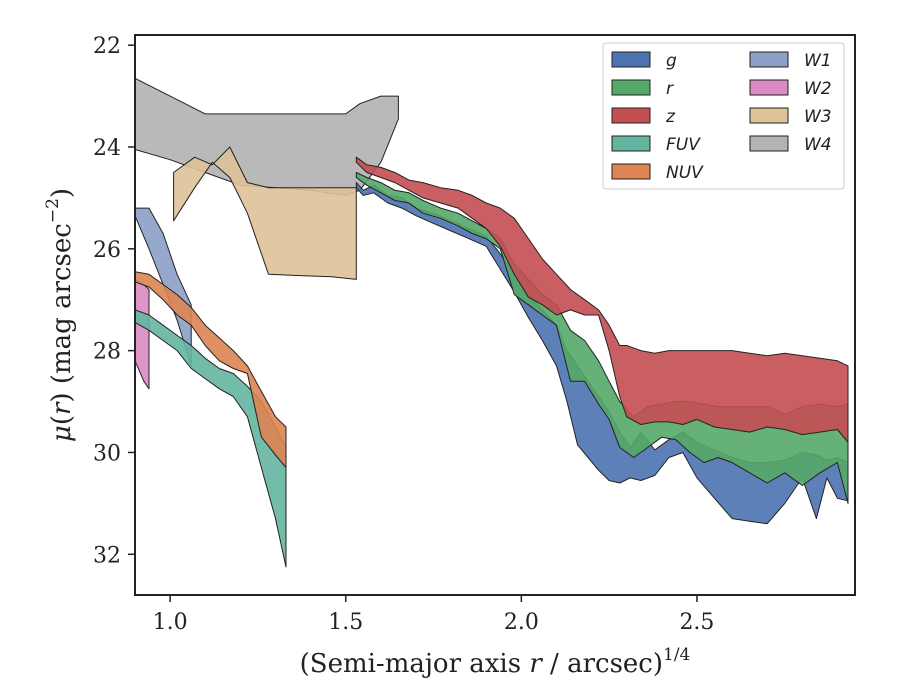 The image size is (900, 700). What do you see at coordinates (170, 622) in the screenshot?
I see `x-tick-label: 1.0` at bounding box center [170, 622].